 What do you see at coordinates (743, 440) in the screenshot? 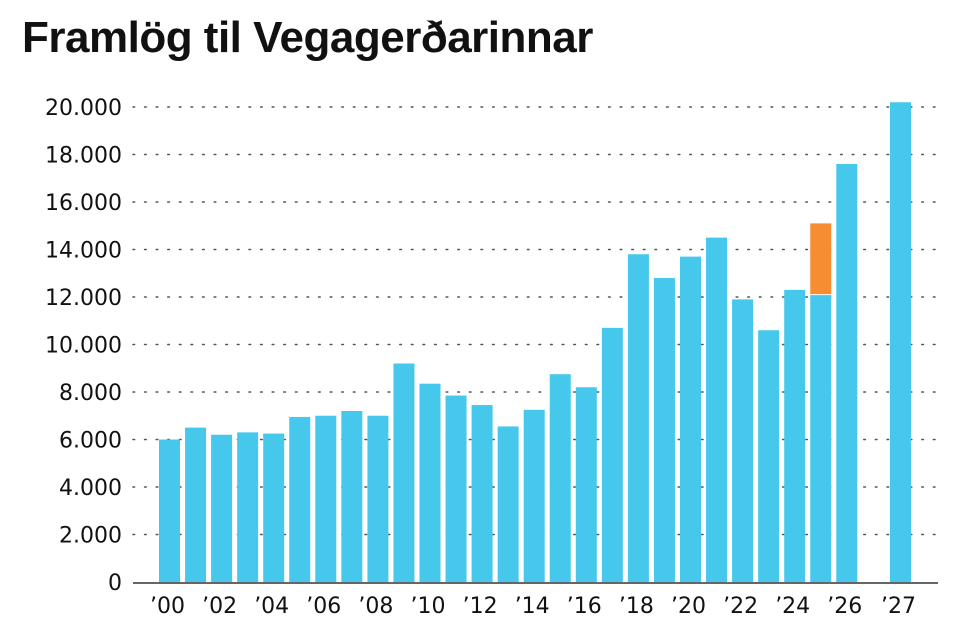
I see `bar-2022` at bounding box center [743, 440].